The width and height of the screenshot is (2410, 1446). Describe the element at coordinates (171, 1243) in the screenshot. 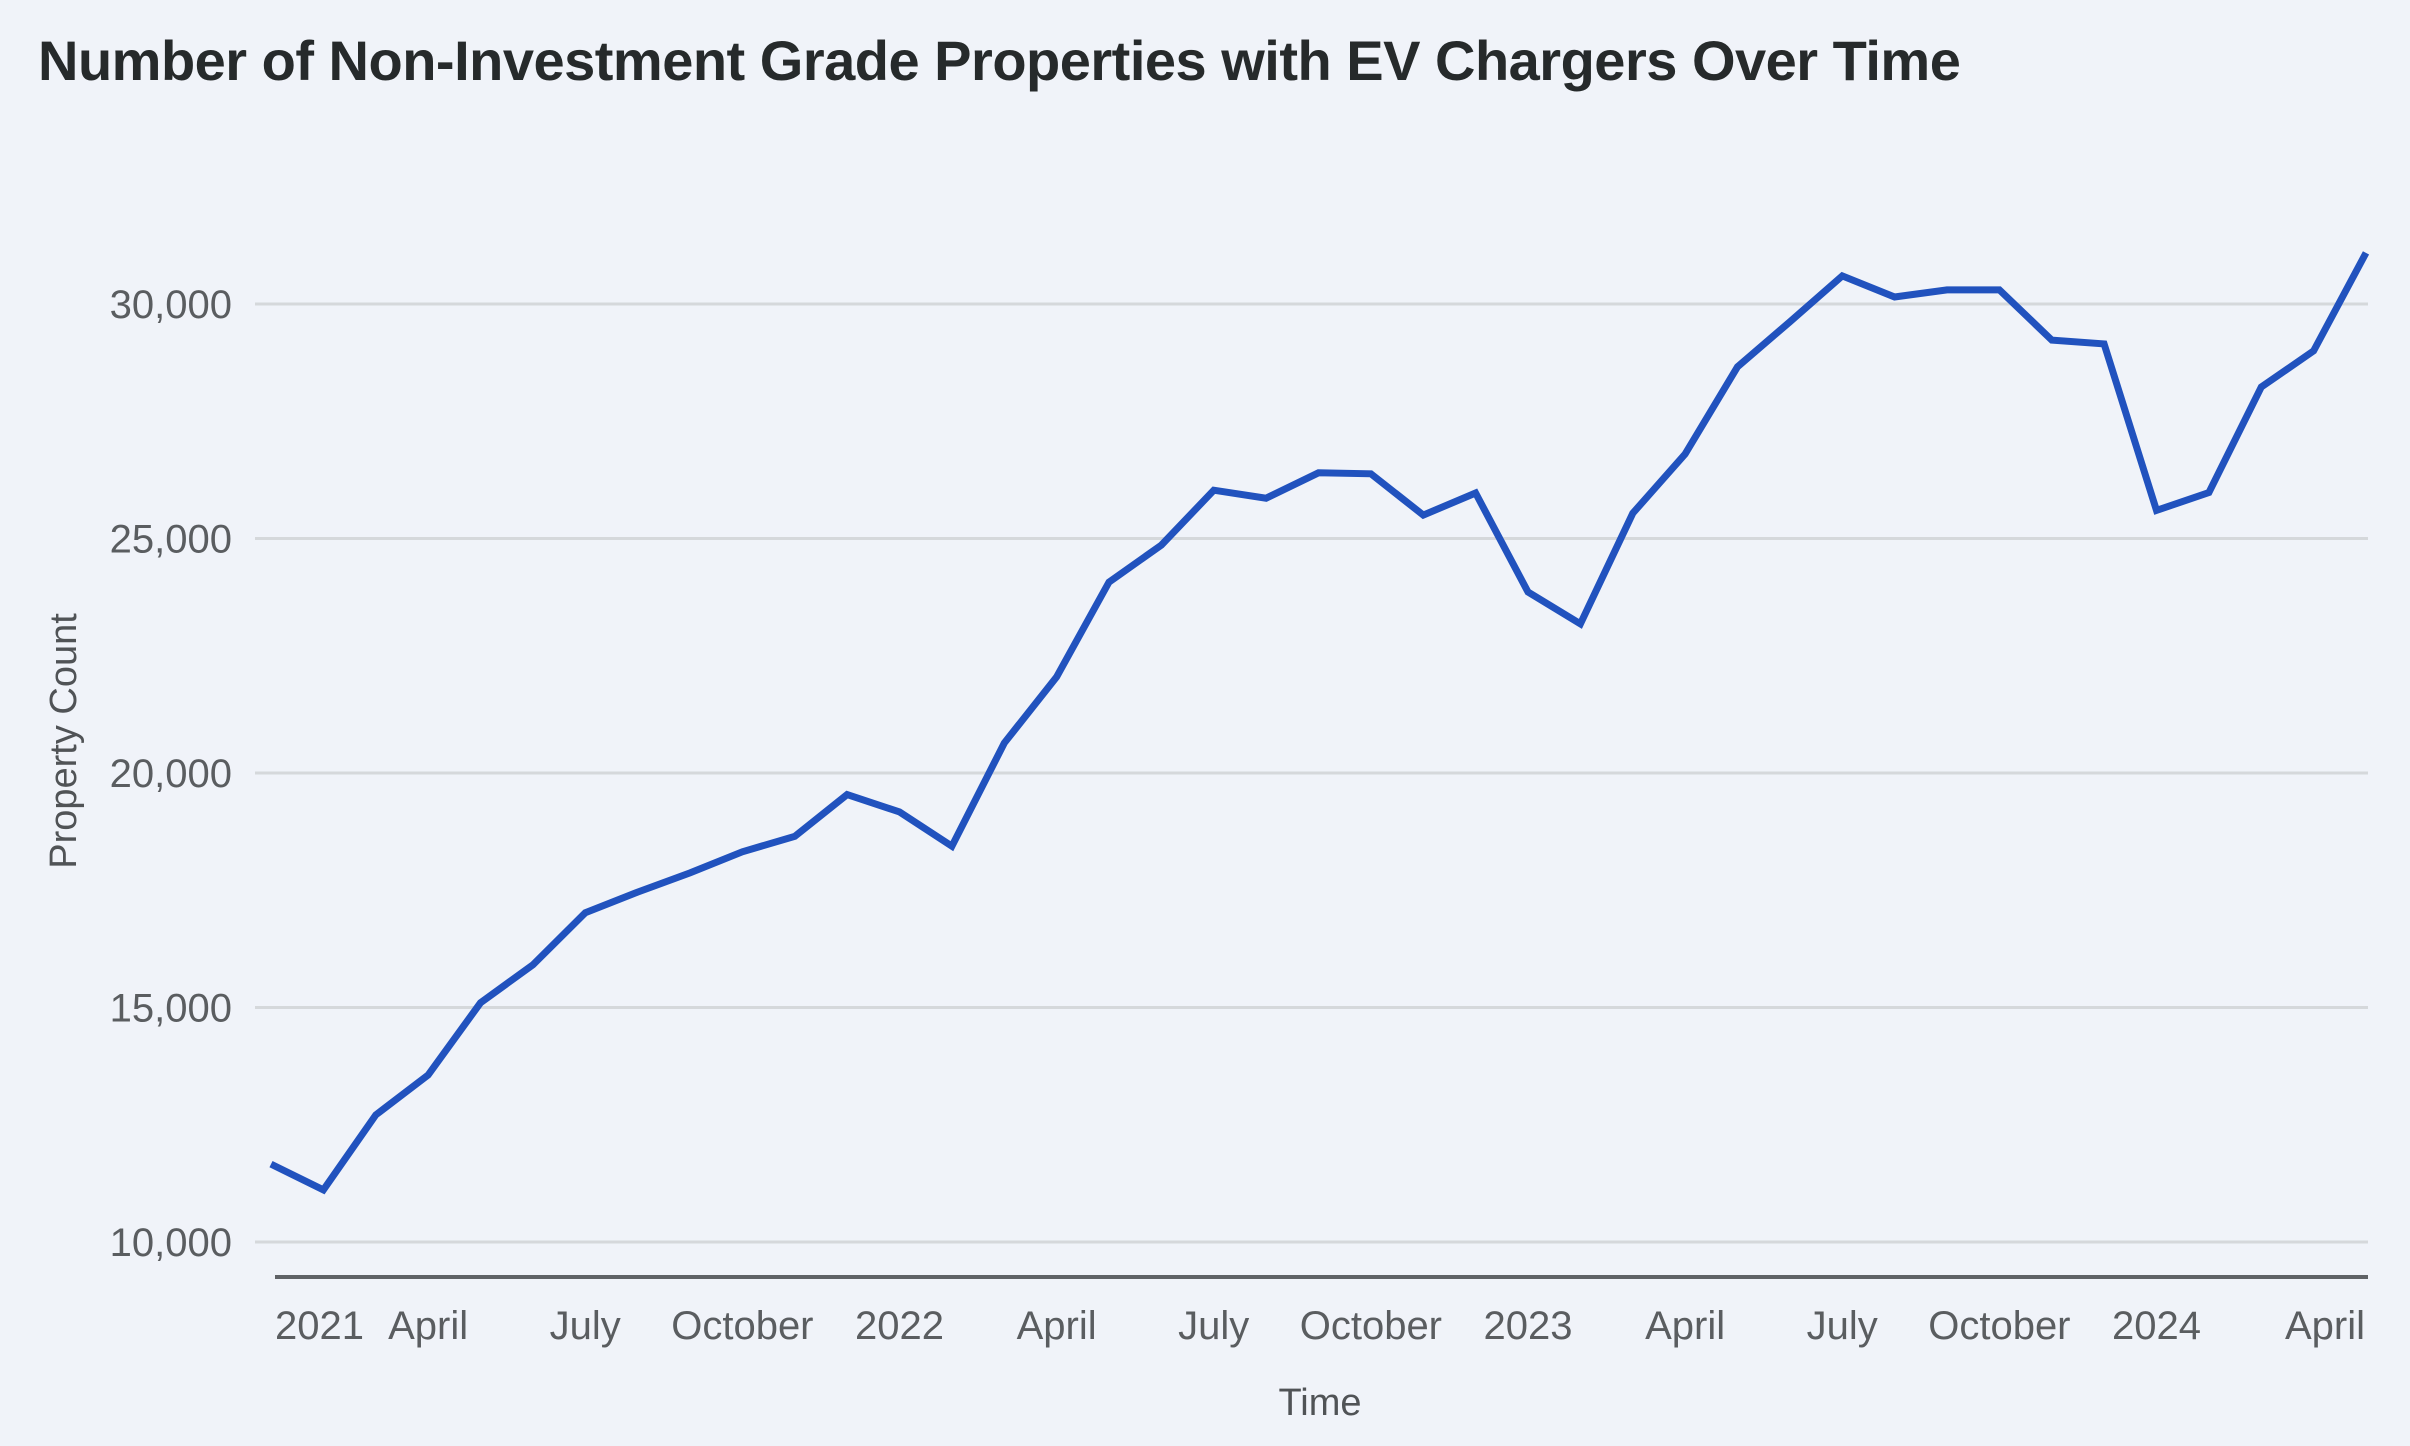

I see `y-tick-label: 10,000` at that location.